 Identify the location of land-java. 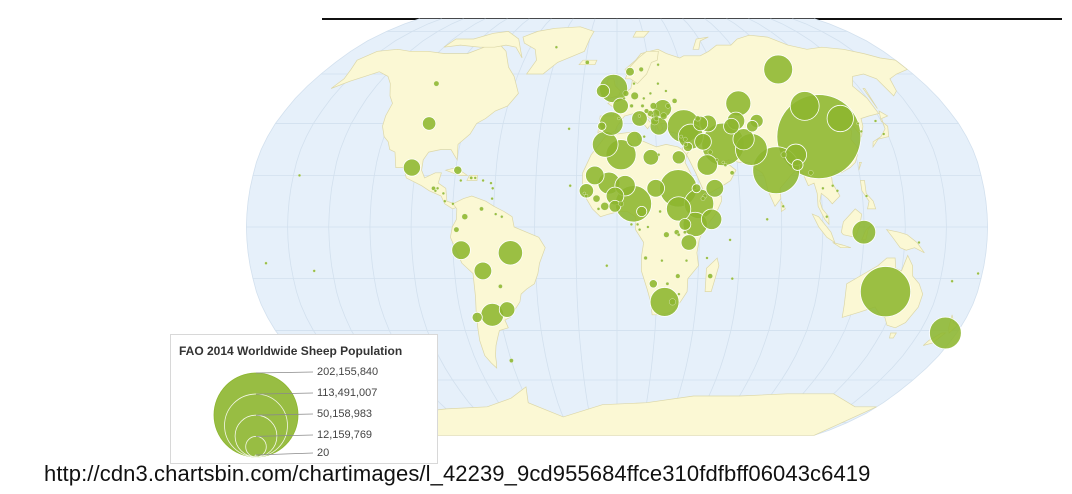
(842, 245).